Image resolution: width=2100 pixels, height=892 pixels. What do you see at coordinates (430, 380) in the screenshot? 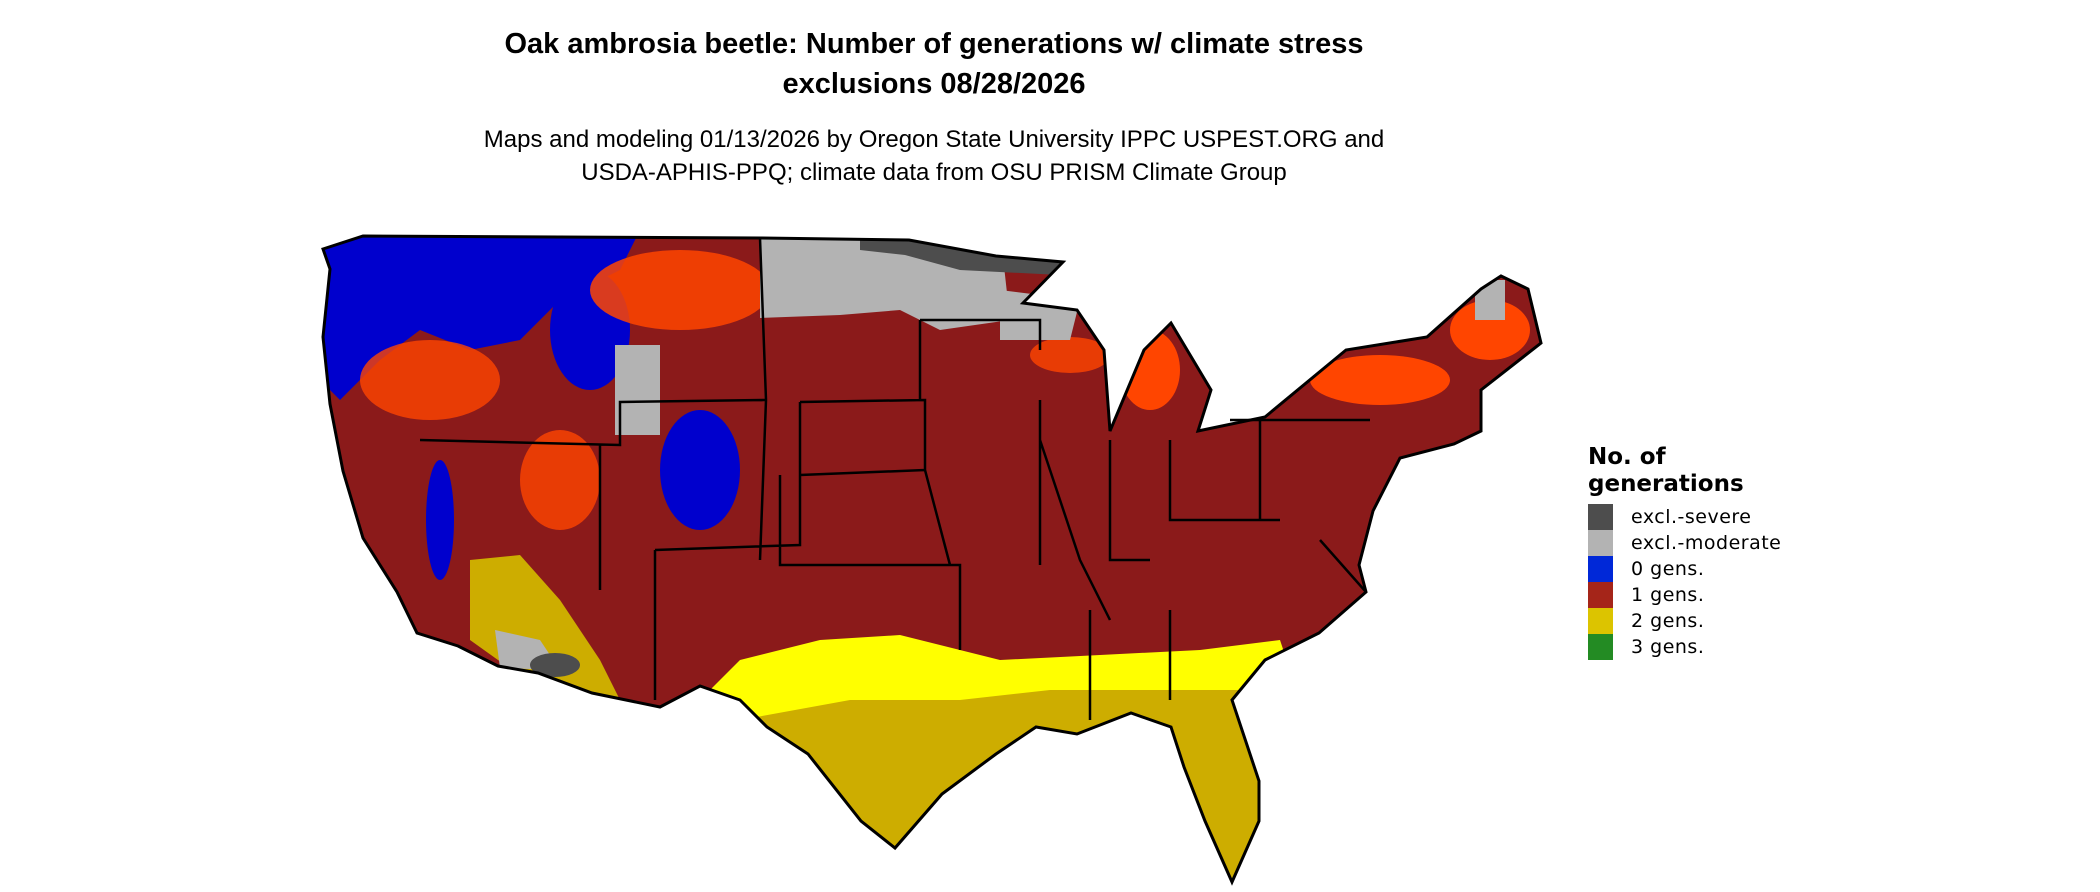
I see `region-orange-oregon` at bounding box center [430, 380].